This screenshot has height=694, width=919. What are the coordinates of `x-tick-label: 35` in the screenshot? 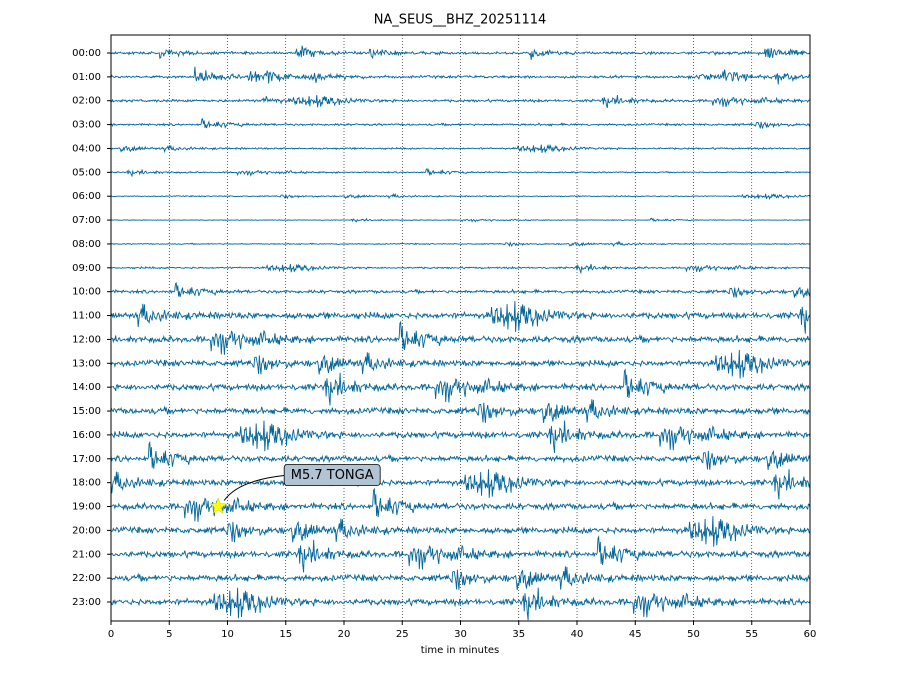 It's located at (518, 634).